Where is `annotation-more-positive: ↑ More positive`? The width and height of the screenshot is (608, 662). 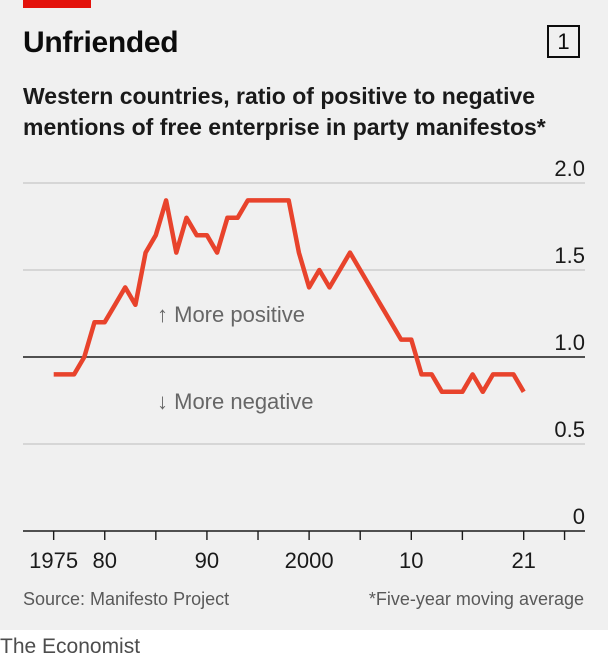
annotation-more-positive: ↑ More positive is located at coordinates (231, 314).